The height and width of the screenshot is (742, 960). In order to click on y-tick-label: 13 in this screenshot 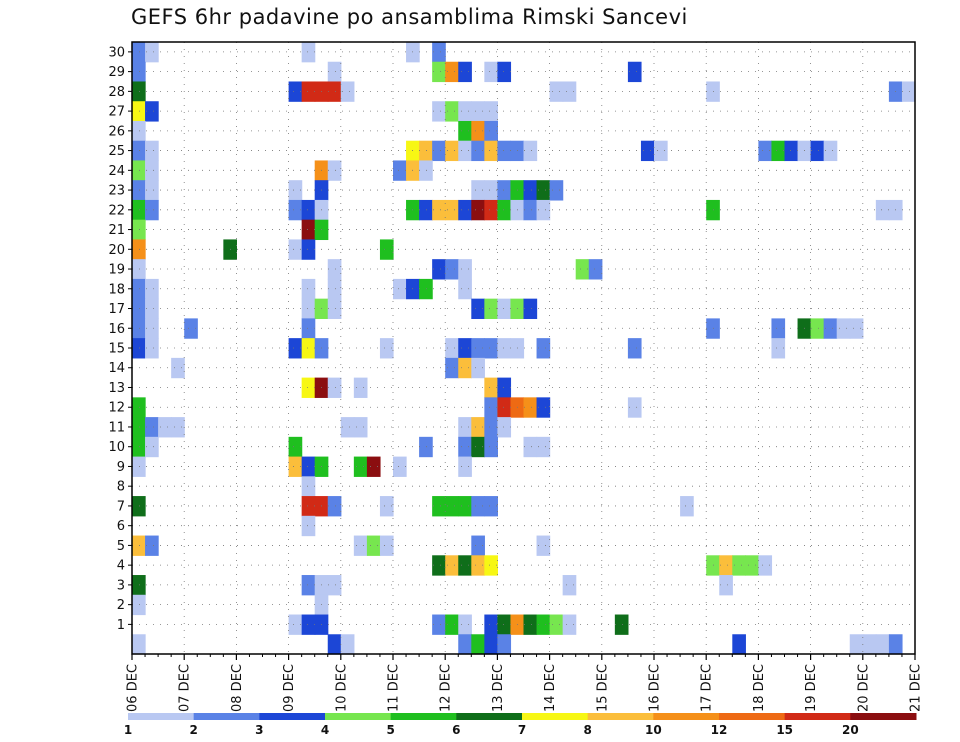, I will do `click(116, 388)`.